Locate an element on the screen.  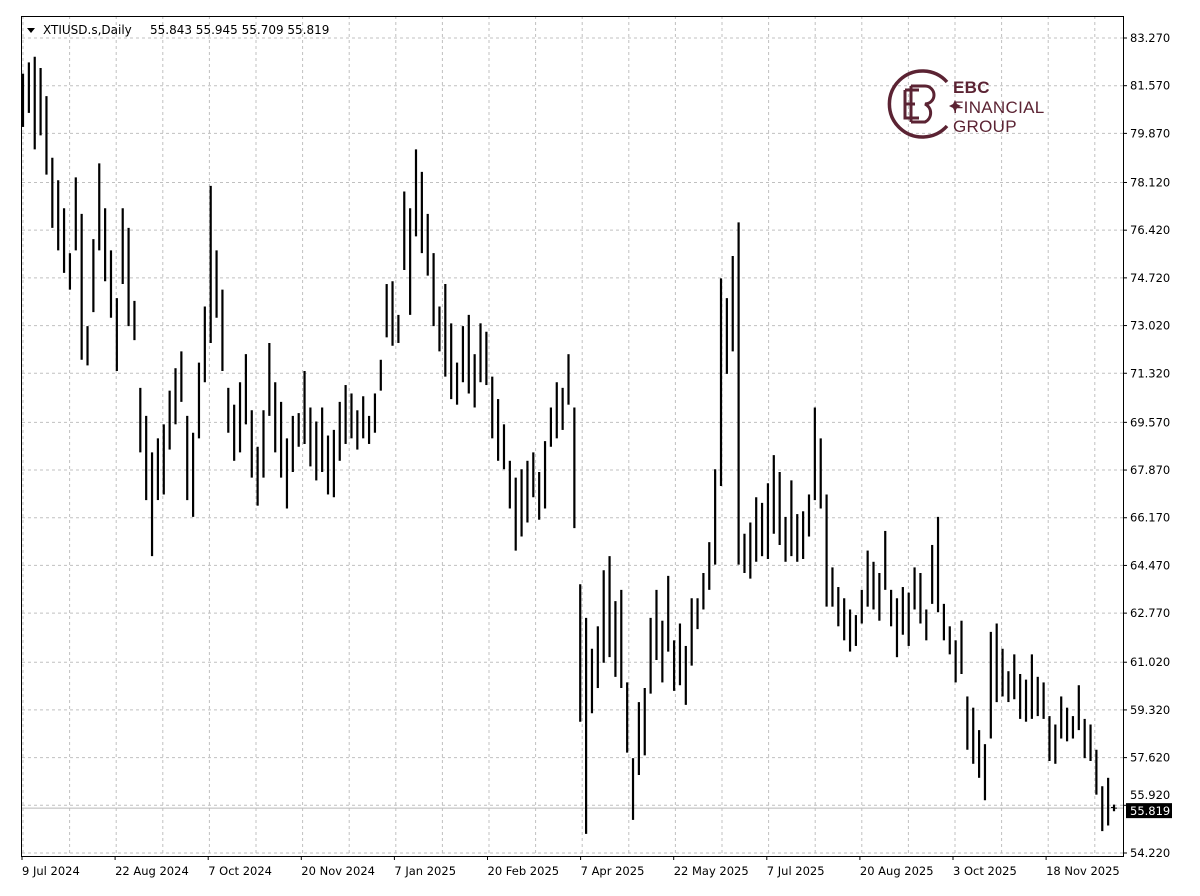
price-tick-label: 76.420 is located at coordinates (1150, 230).